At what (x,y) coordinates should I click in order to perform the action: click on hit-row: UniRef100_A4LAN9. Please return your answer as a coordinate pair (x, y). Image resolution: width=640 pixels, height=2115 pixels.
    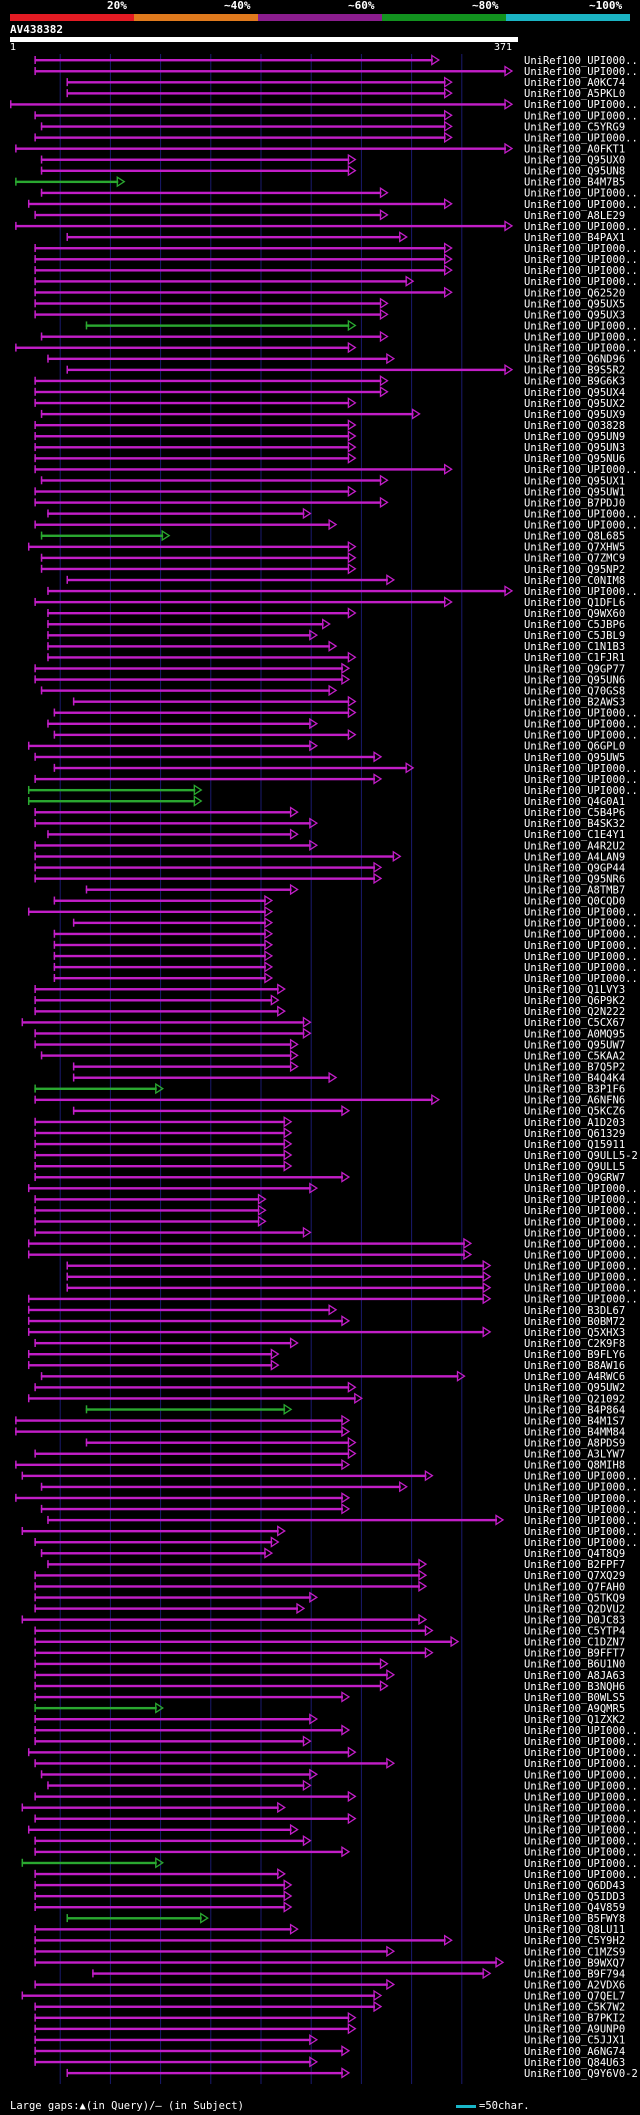
    Looking at the image, I should click on (329, 856).